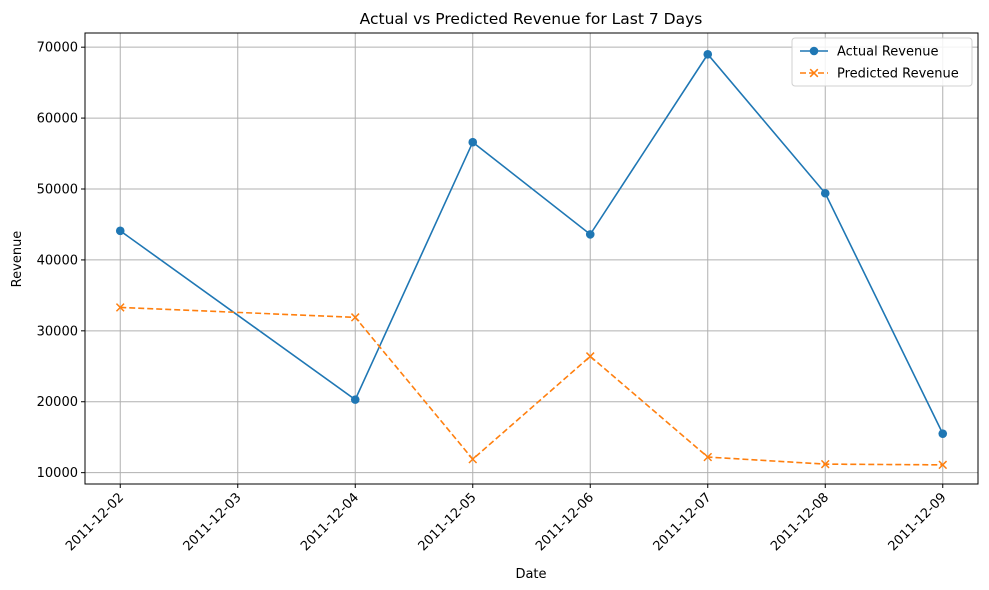  Describe the element at coordinates (887, 52) in the screenshot. I see `legend-label: Actual Revenue` at that location.